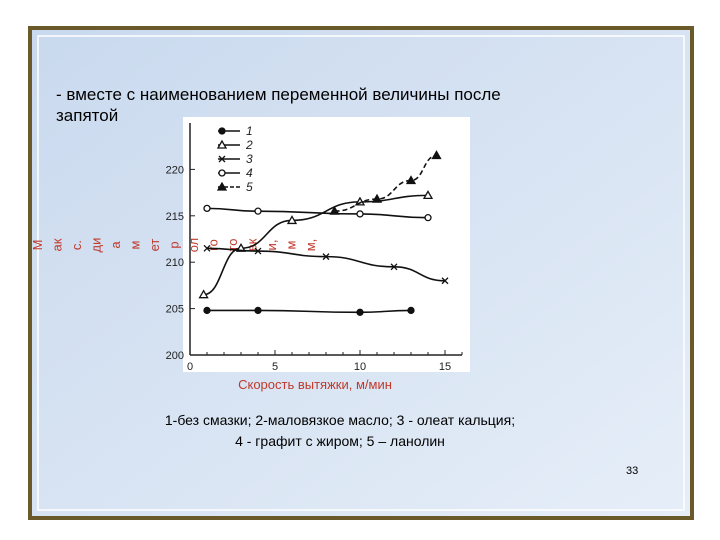 This screenshot has width=720, height=540. What do you see at coordinates (76, 245) in the screenshot?
I see `y-axis-label-fragment: с.` at bounding box center [76, 245].